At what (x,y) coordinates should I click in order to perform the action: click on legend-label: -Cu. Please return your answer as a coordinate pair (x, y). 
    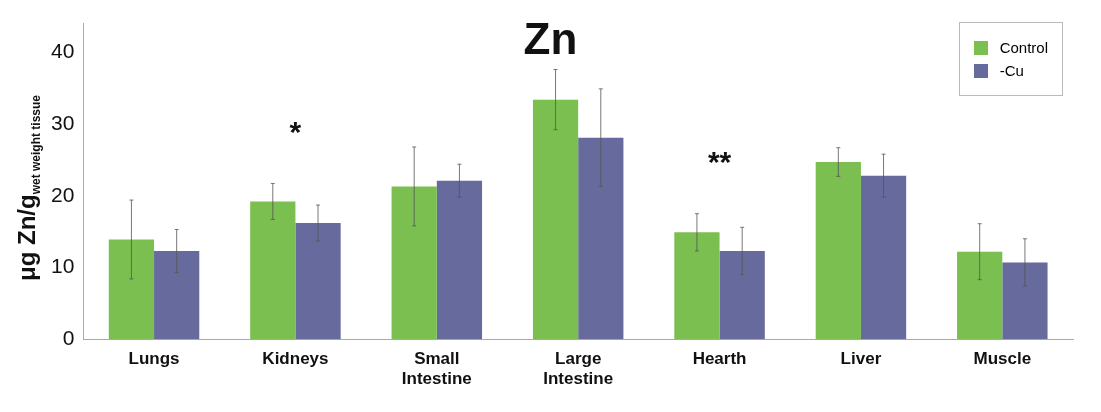
    Looking at the image, I should click on (1011, 70).